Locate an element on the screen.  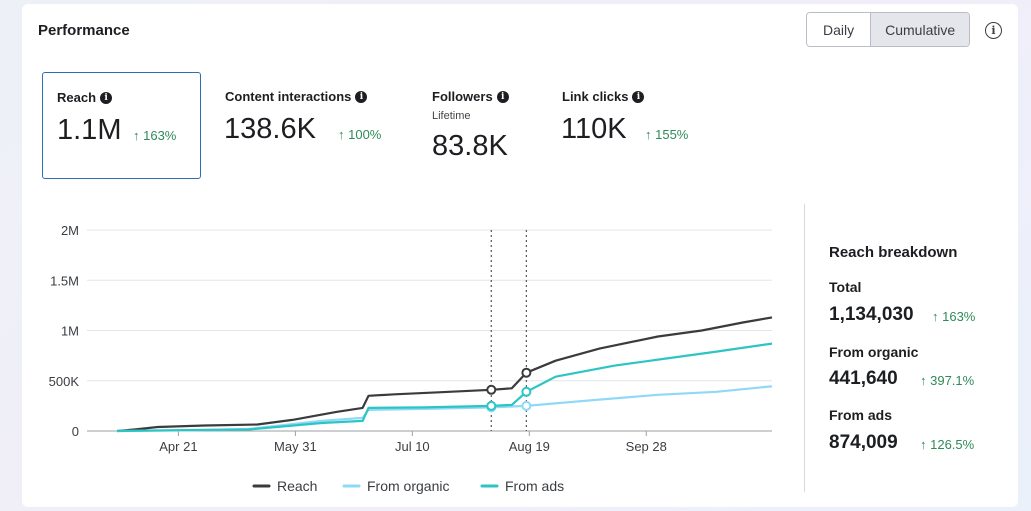
breakdown-organic-value: 441,640 is located at coordinates (863, 378).